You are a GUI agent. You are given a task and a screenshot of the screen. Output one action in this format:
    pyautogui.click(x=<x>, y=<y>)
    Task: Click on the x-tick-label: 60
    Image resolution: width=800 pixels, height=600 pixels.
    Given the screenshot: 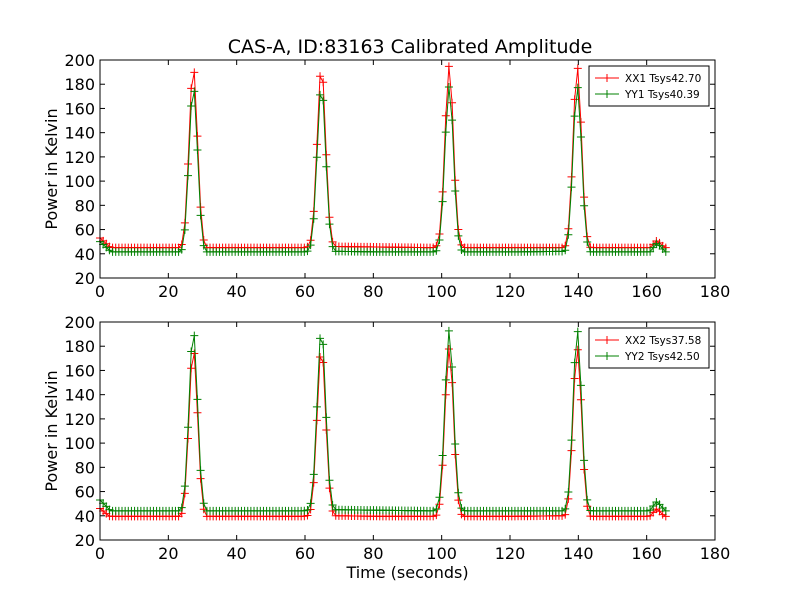 What is the action you would take?
    pyautogui.click(x=305, y=291)
    